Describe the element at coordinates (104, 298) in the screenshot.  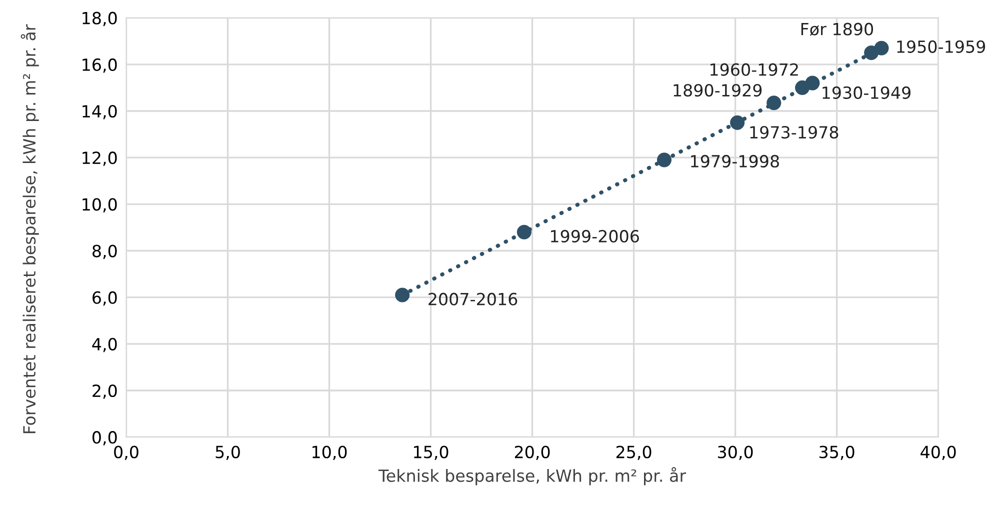
I see `y-tick-label: 6,0` at that location.